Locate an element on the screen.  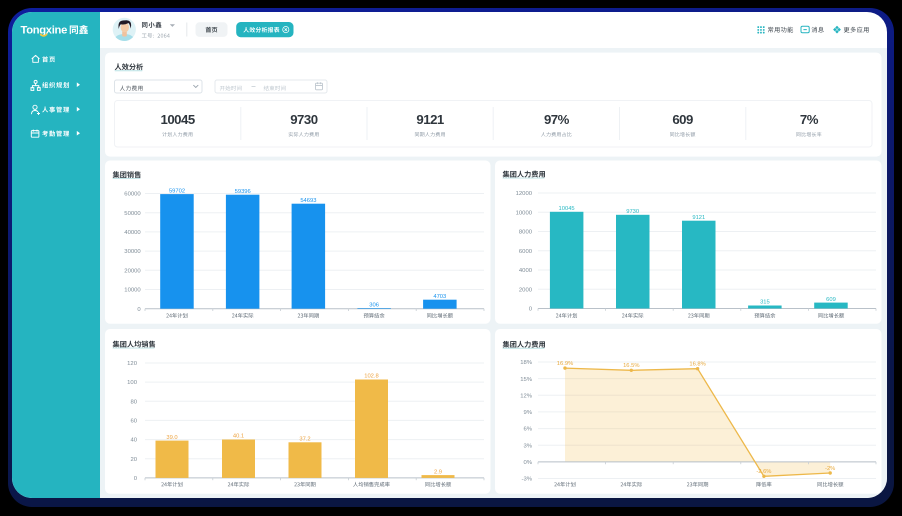
svg-text: 30000 is located at coordinates (132, 252).